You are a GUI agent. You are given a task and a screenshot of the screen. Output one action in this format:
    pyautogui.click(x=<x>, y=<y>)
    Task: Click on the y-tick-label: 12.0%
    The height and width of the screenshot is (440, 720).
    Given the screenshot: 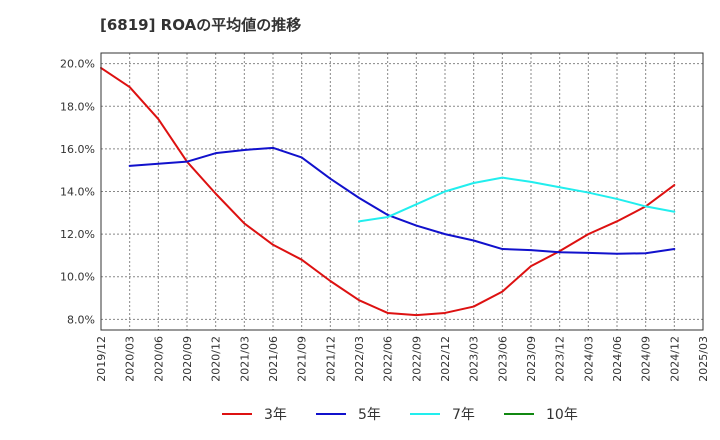 What is the action you would take?
    pyautogui.click(x=77, y=234)
    